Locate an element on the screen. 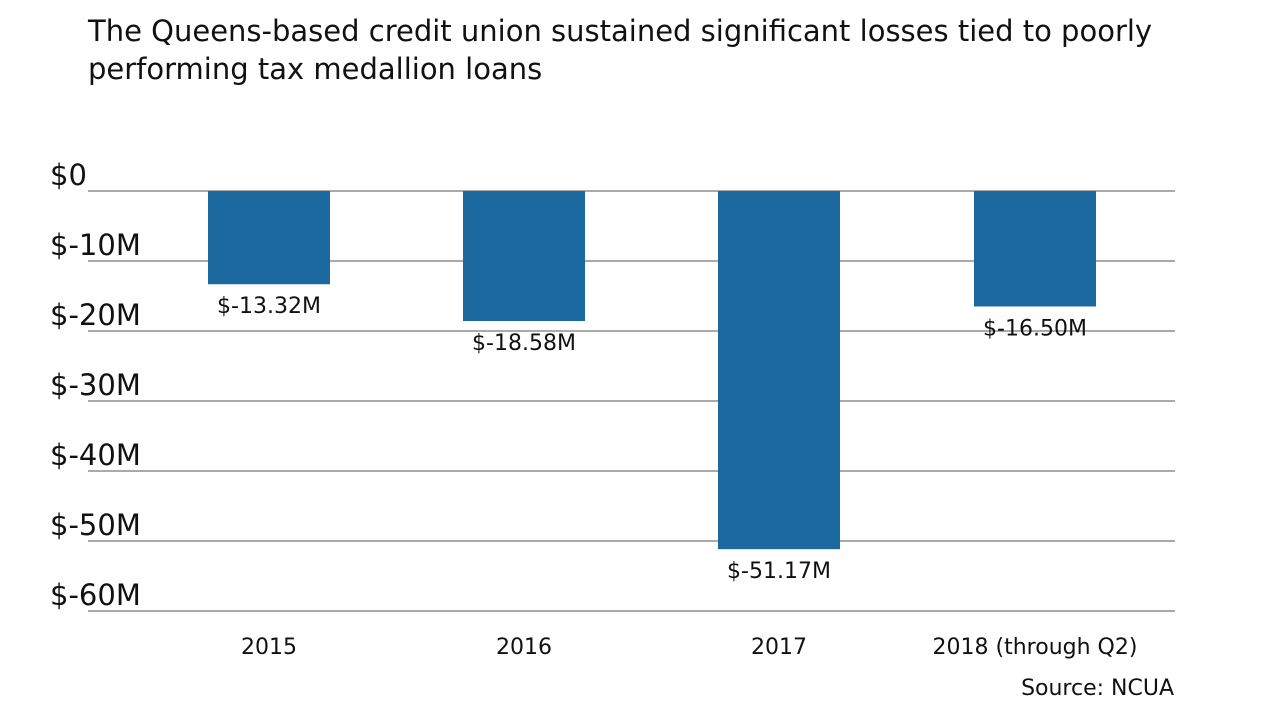 The image size is (1280, 720). y-tick-label: $-40M is located at coordinates (95, 455).